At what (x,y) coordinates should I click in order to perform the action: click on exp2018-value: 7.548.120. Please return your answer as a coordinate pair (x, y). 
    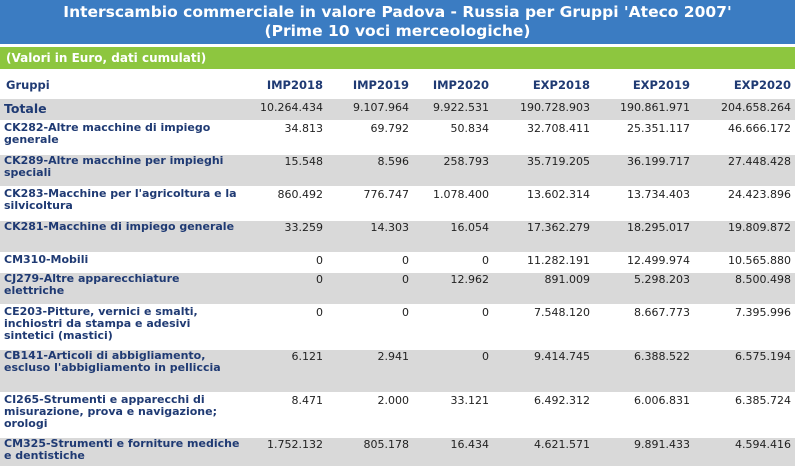
    Looking at the image, I should click on (543, 327).